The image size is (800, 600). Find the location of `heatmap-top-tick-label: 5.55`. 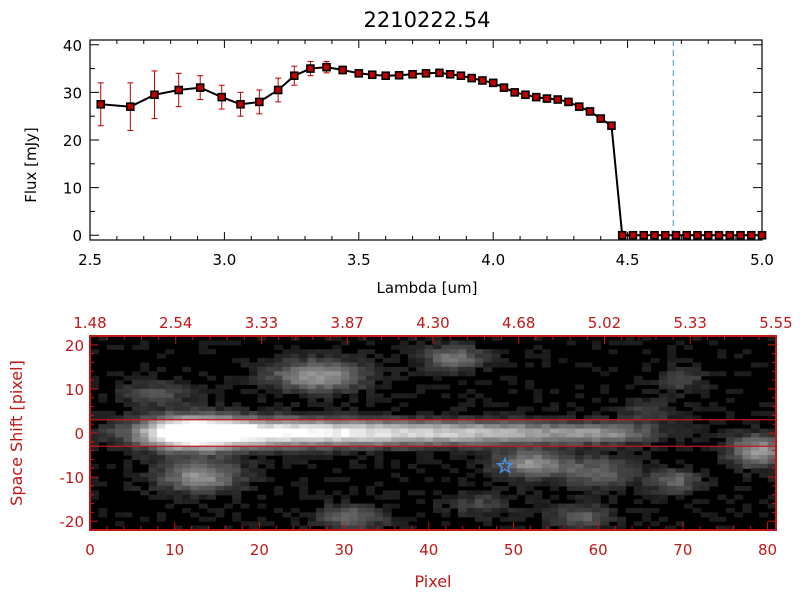

heatmap-top-tick-label: 5.55 is located at coordinates (775, 323).